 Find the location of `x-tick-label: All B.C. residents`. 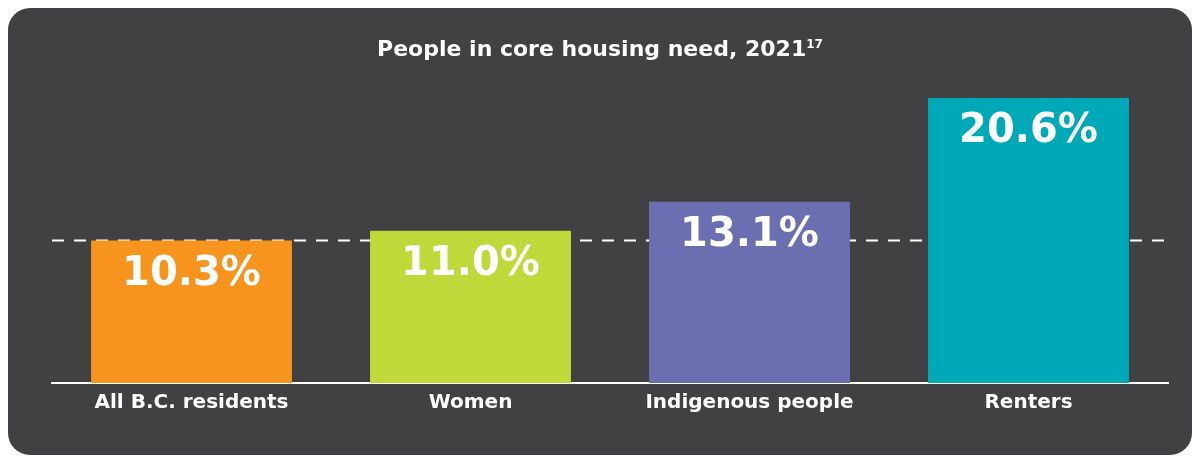

x-tick-label: All B.C. residents is located at coordinates (191, 401).